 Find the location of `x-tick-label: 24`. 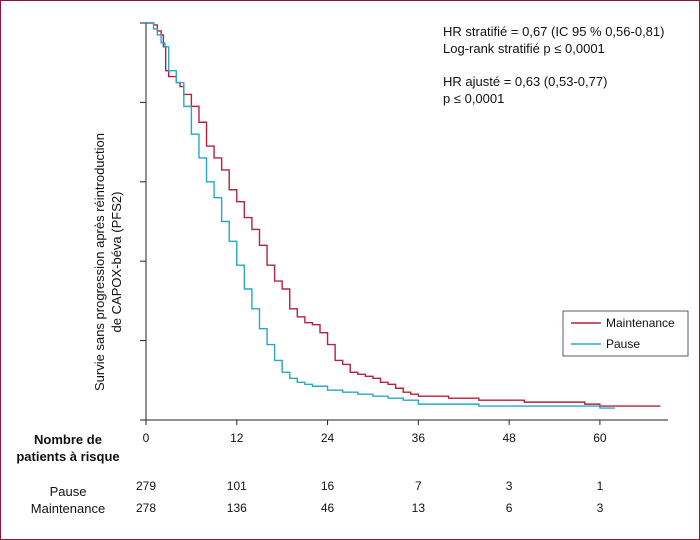

x-tick-label: 24 is located at coordinates (328, 438).